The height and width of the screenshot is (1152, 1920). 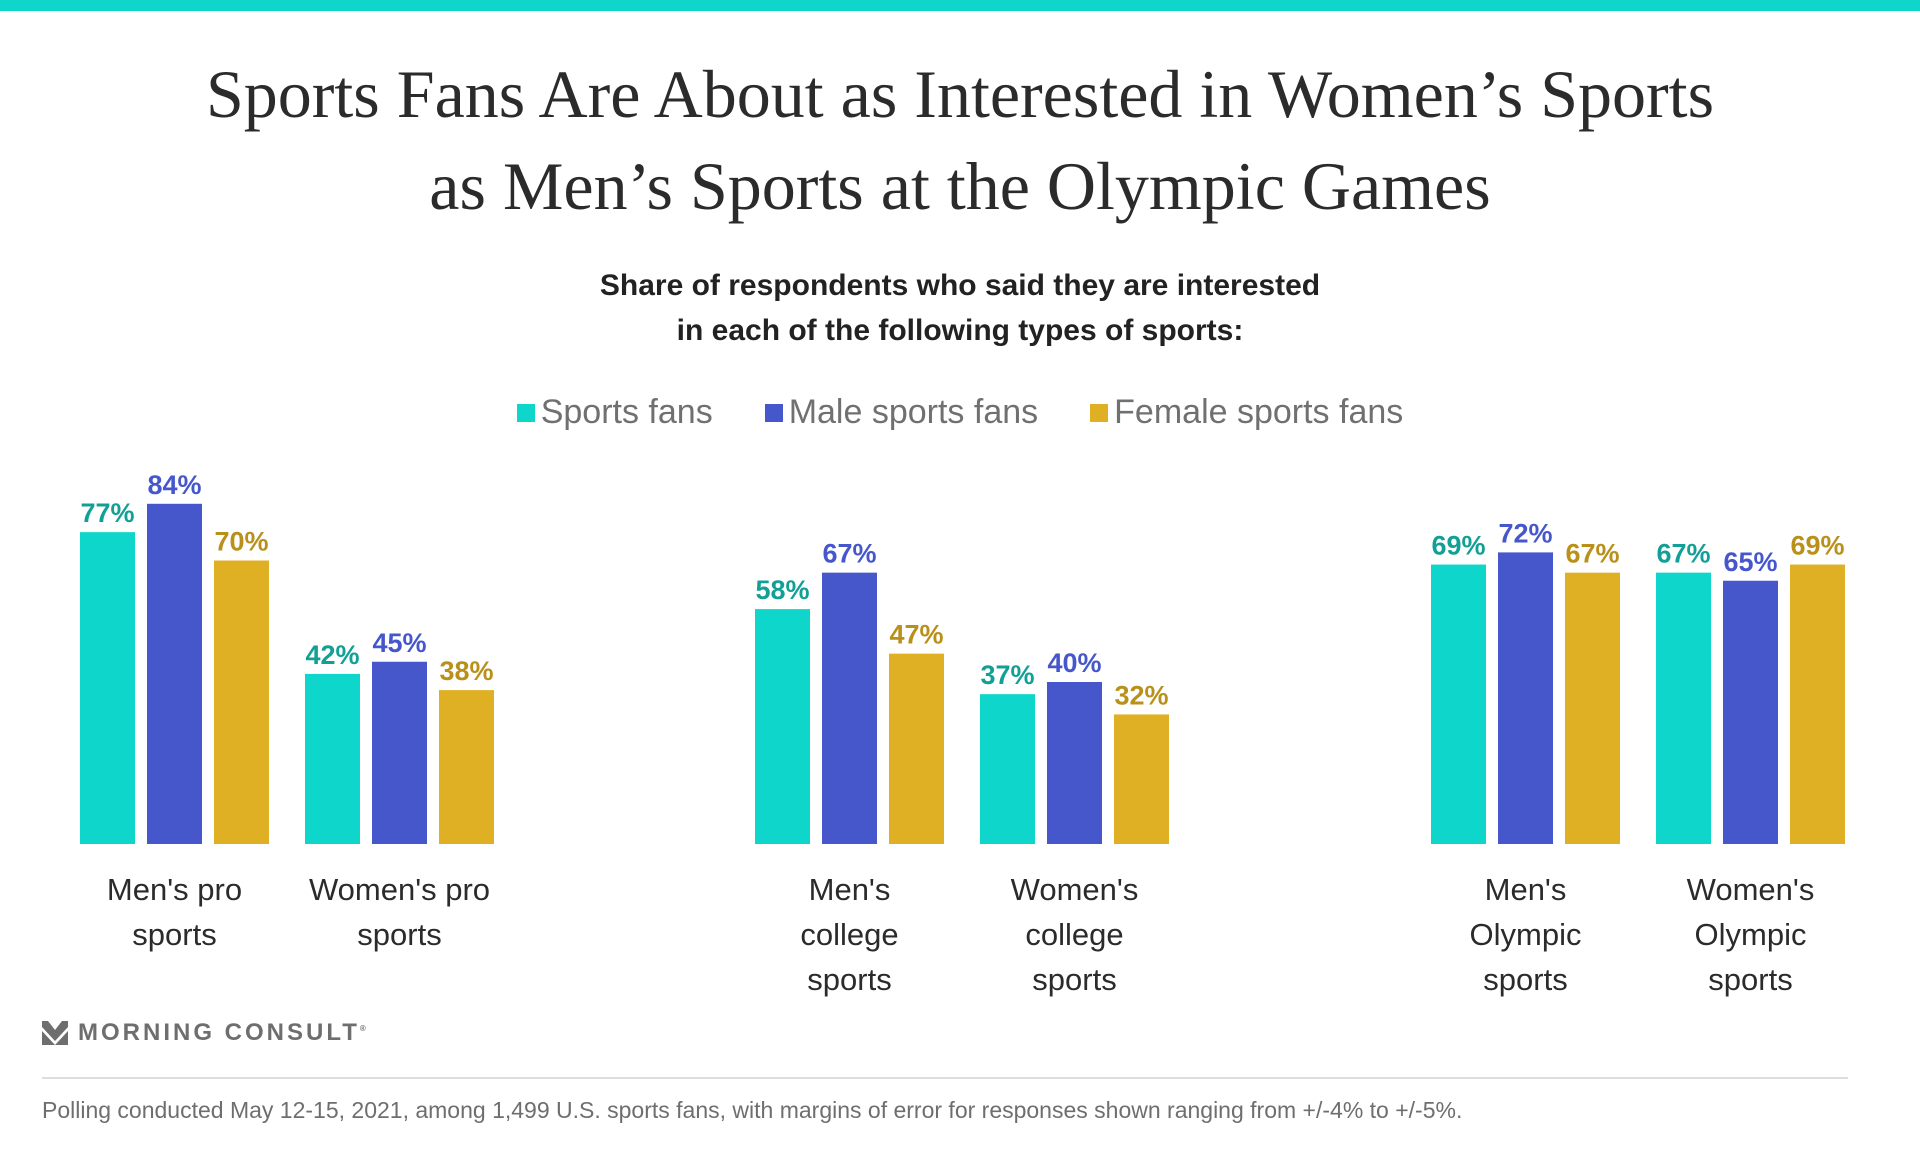 What do you see at coordinates (626, 412) in the screenshot?
I see `legend-label: Sports fans` at bounding box center [626, 412].